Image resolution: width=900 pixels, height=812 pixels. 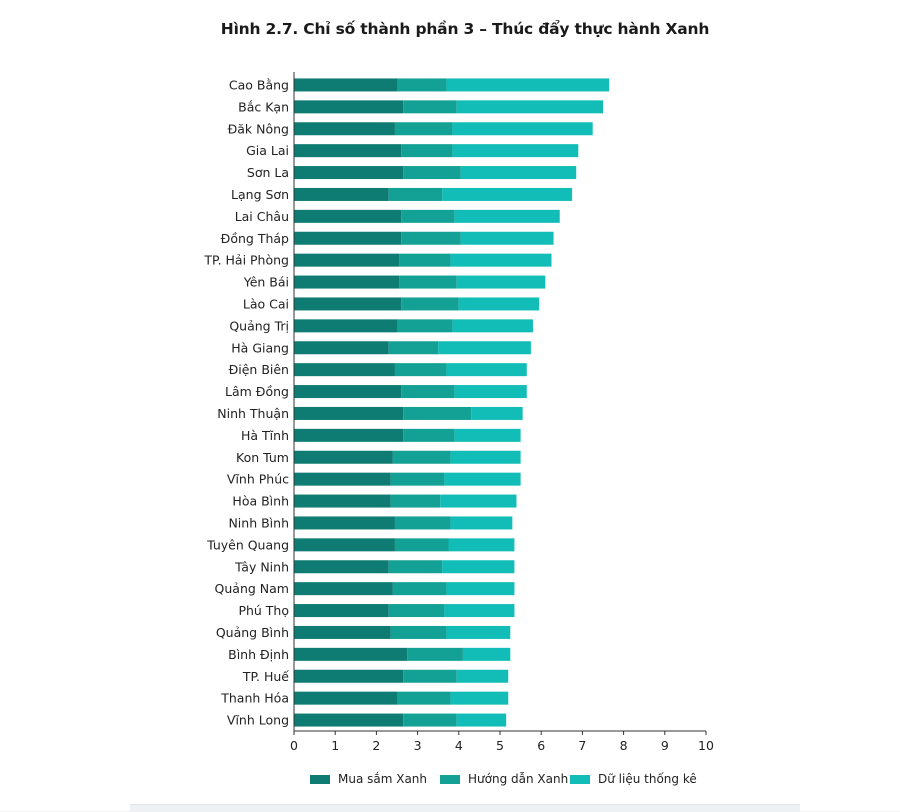 I want to click on bar-segment-du-lieu-thong-ke-ha-tinh, so click(x=487, y=435).